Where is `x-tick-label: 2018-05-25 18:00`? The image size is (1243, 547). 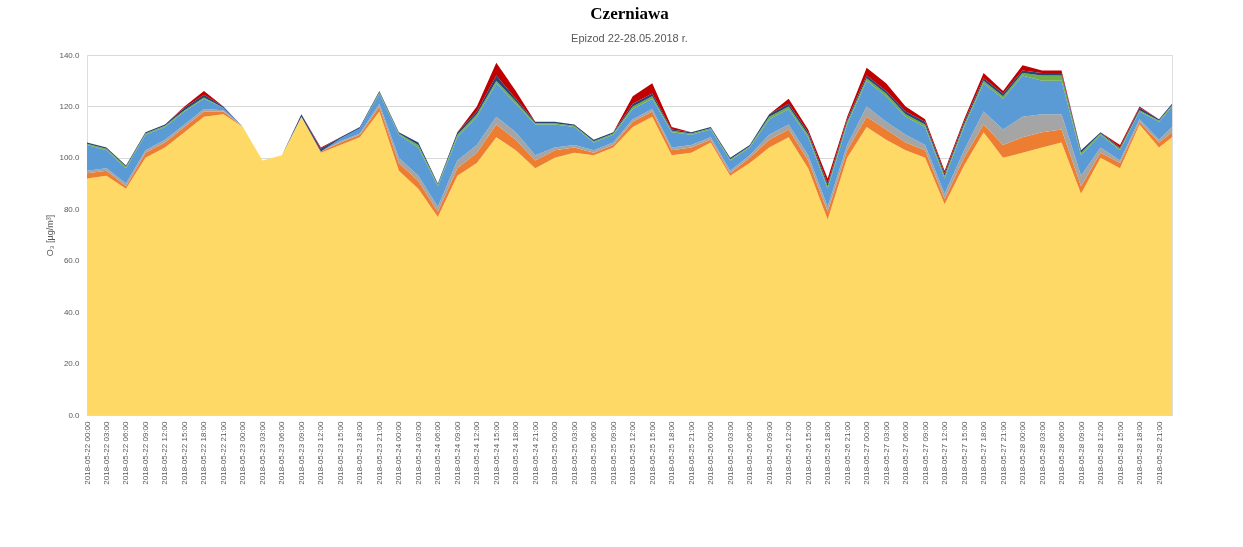
x-tick-label: 2018-05-25 18:00 is located at coordinates (672, 452).